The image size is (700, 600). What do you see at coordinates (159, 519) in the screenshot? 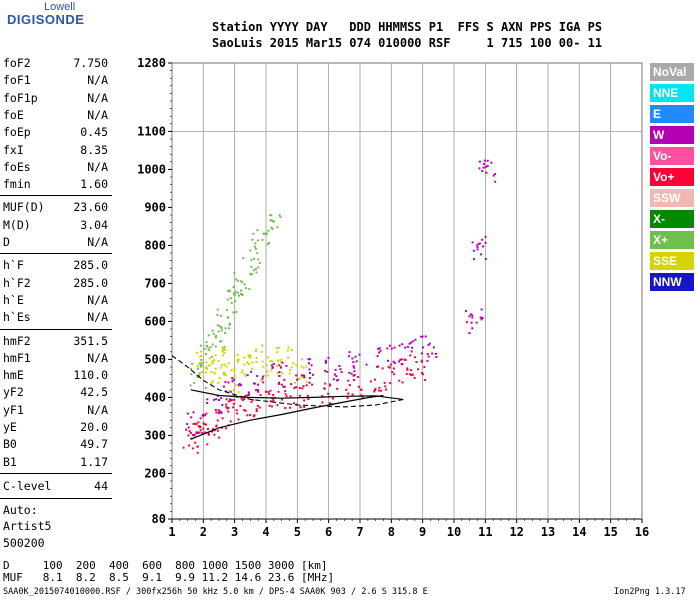
I see `y-tick-label: 80` at bounding box center [159, 519].